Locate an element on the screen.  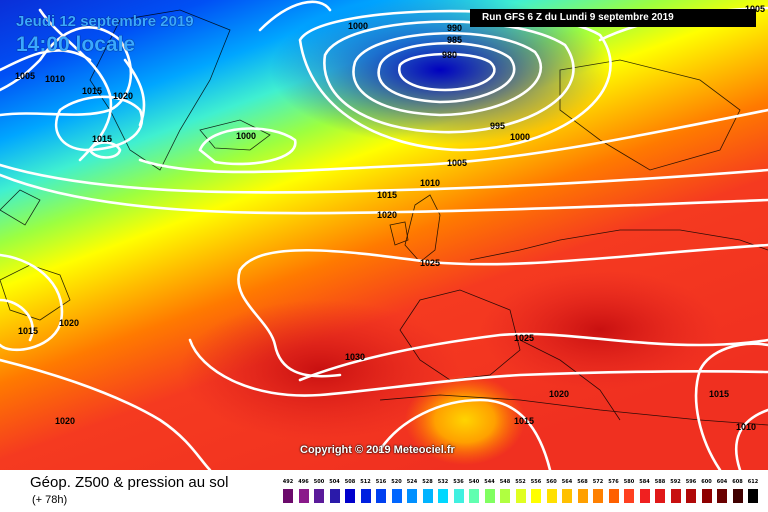
copyright-notice: Copyright © 2019 Meteociel.fr is located at coordinates (377, 450).